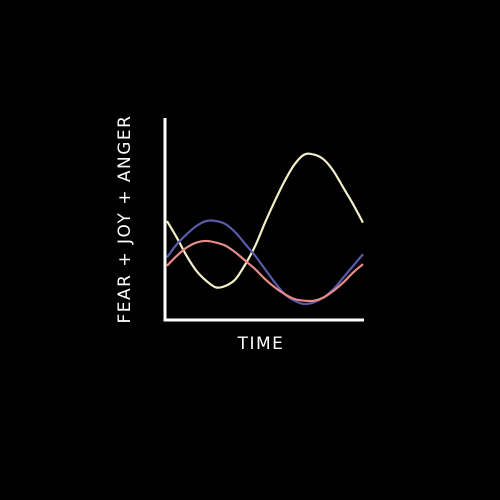 This screenshot has width=500, height=500. I want to click on series-layer, so click(265, 229).